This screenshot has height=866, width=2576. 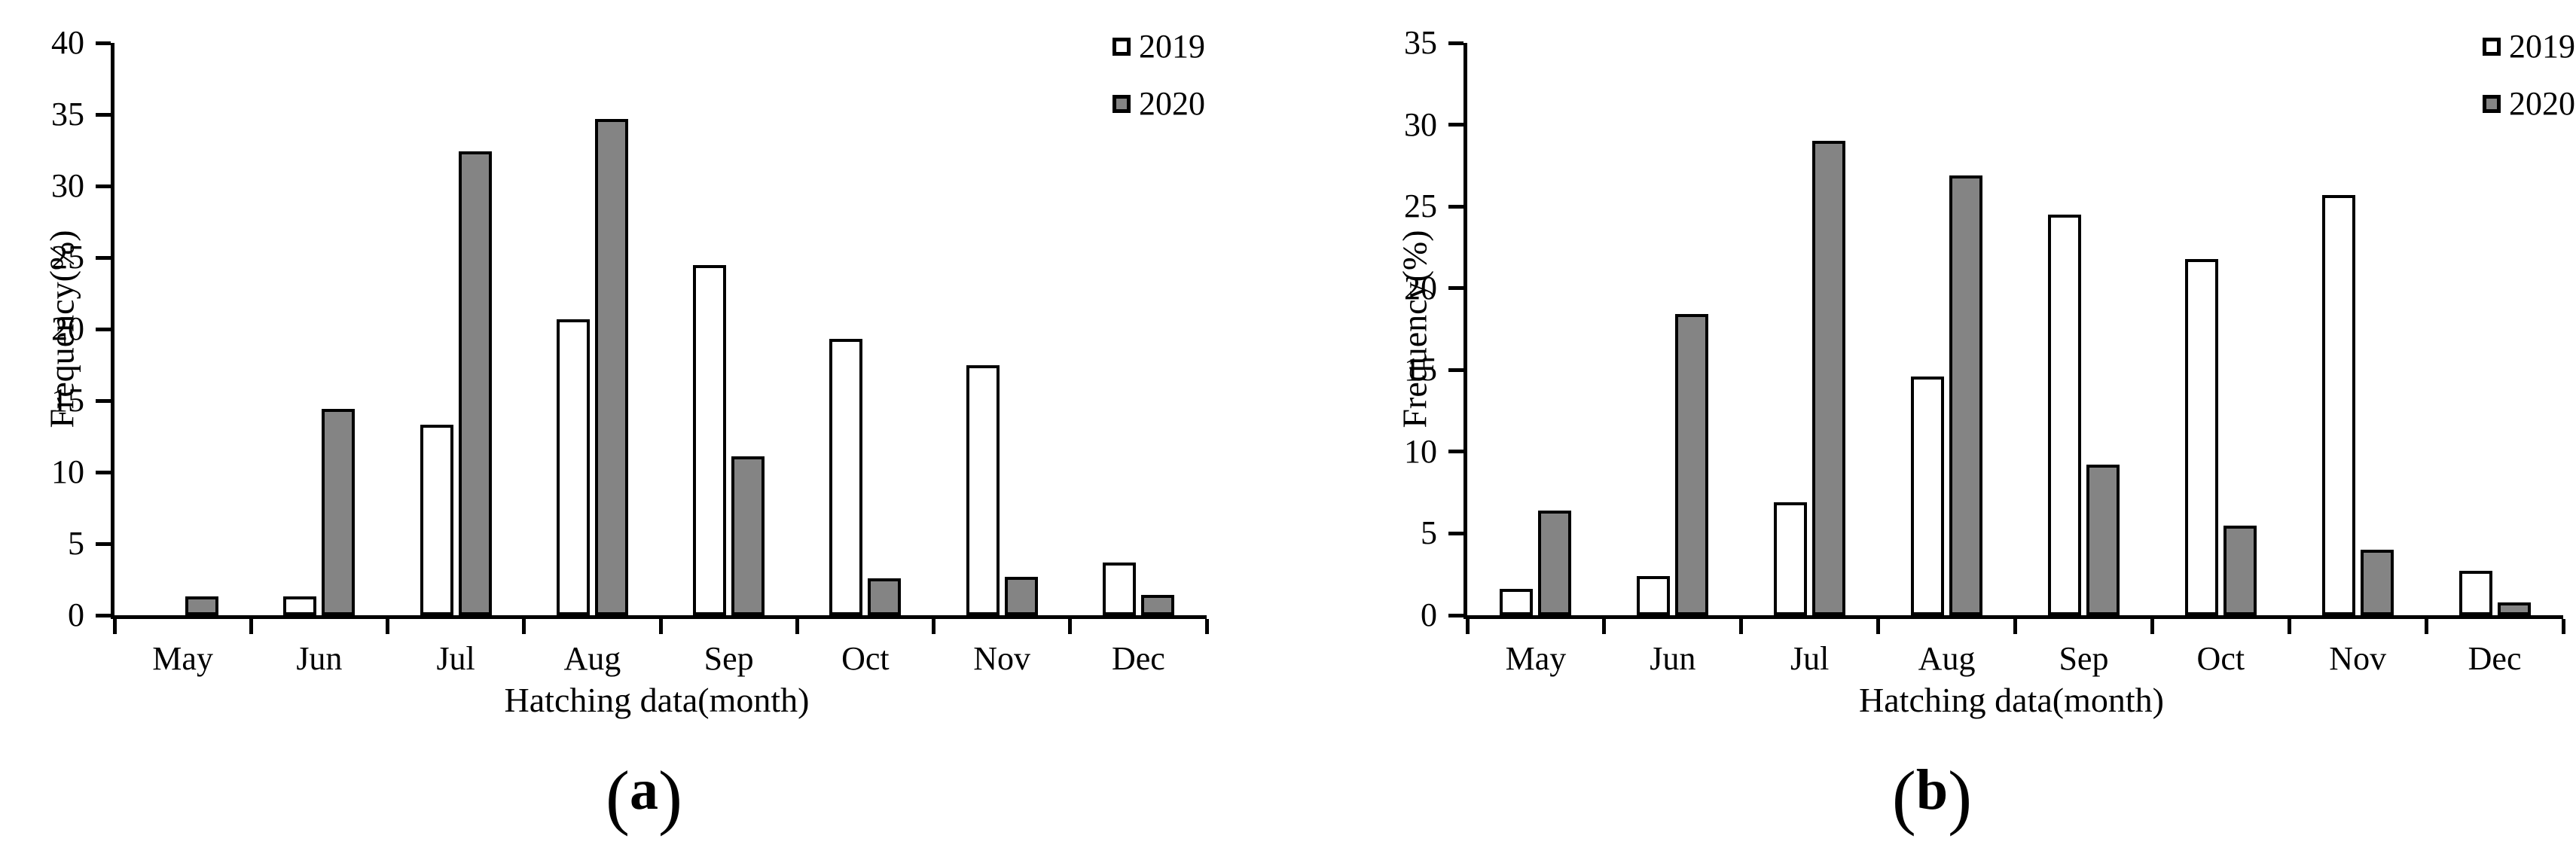 What do you see at coordinates (1421, 451) in the screenshot?
I see `y-tick-label-10: 10` at bounding box center [1421, 451].